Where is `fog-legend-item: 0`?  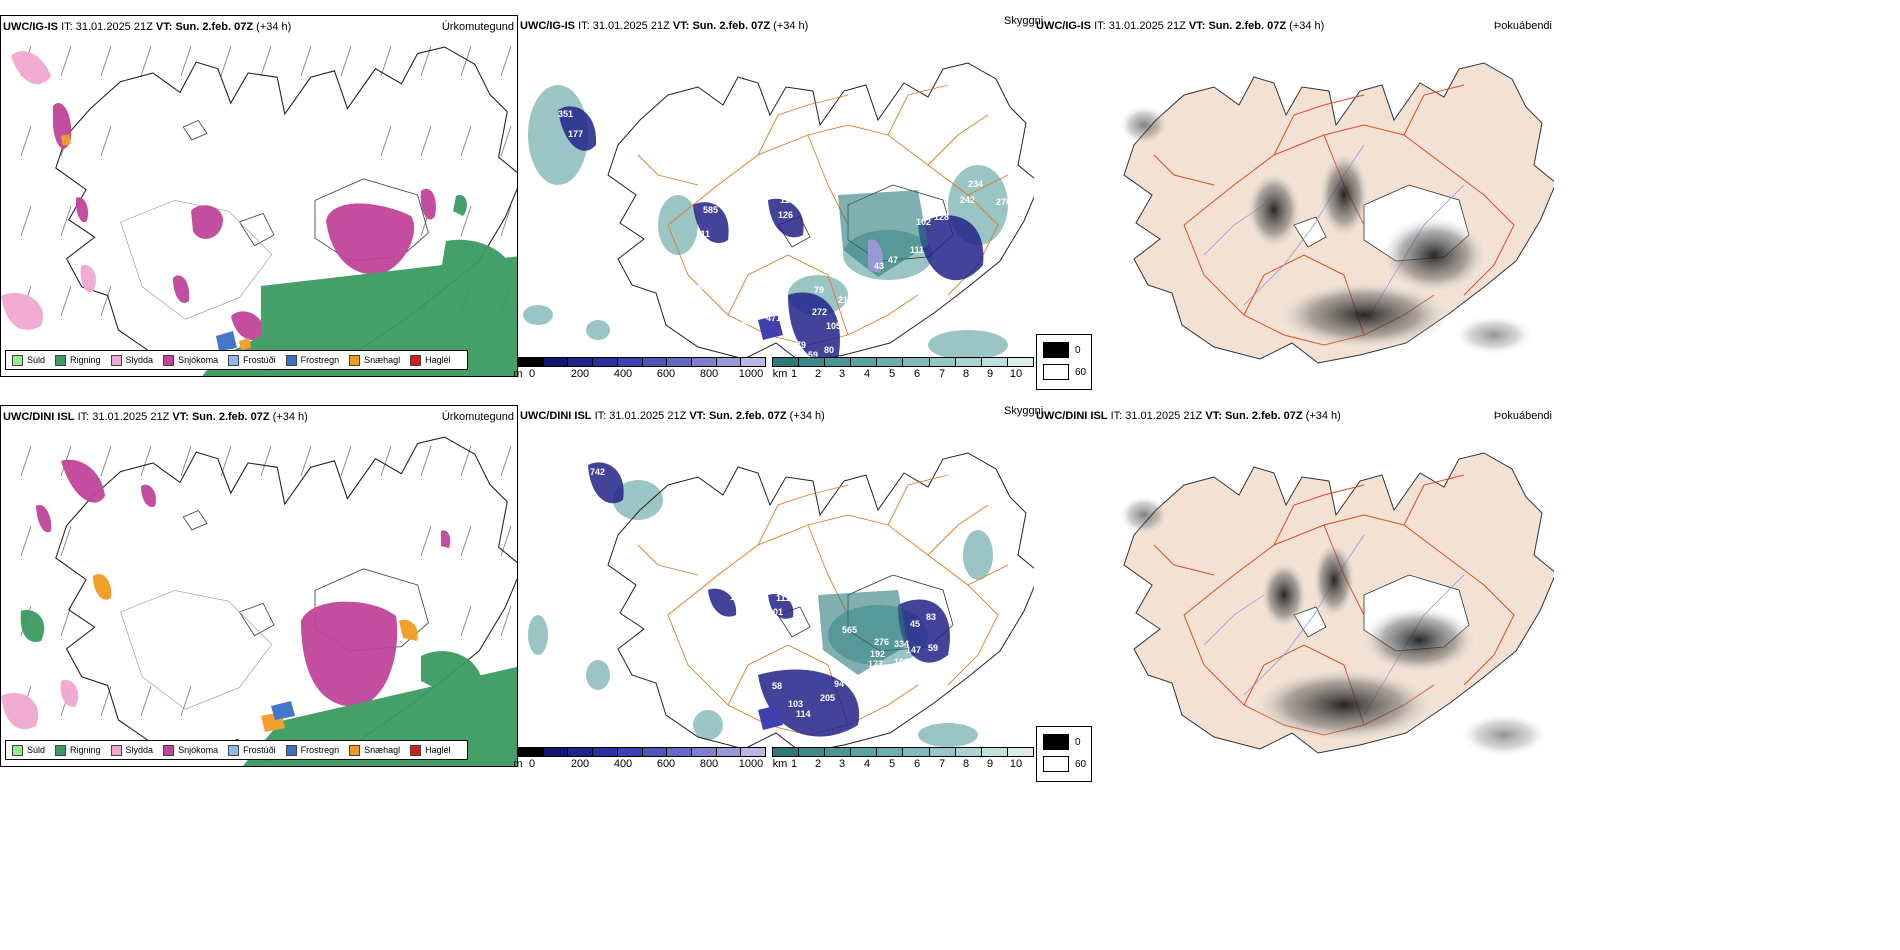
fog-legend-item: 0 is located at coordinates (1062, 742).